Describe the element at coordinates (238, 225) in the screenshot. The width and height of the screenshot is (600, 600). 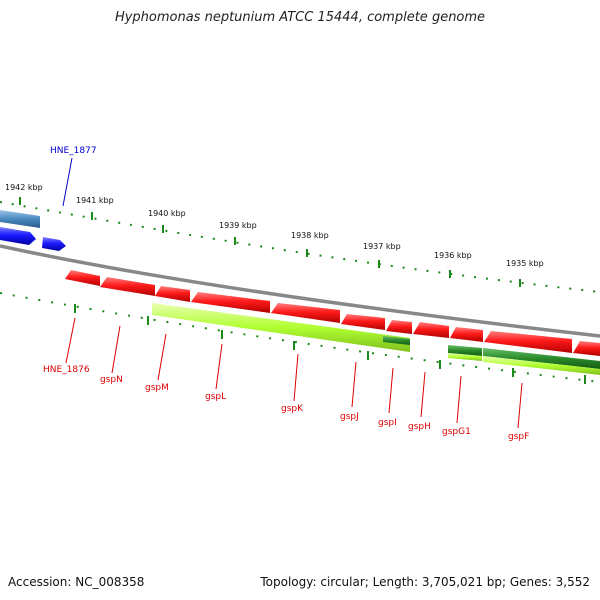
I see `scale-label-1939: 1939 kbp` at that location.